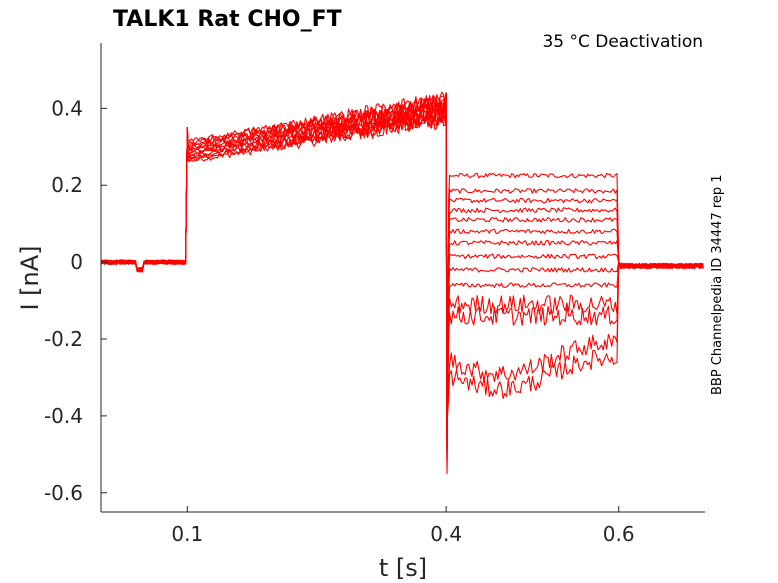 This screenshot has width=778, height=583. What do you see at coordinates (187, 534) in the screenshot?
I see `x-tick-label: 0.1` at bounding box center [187, 534].